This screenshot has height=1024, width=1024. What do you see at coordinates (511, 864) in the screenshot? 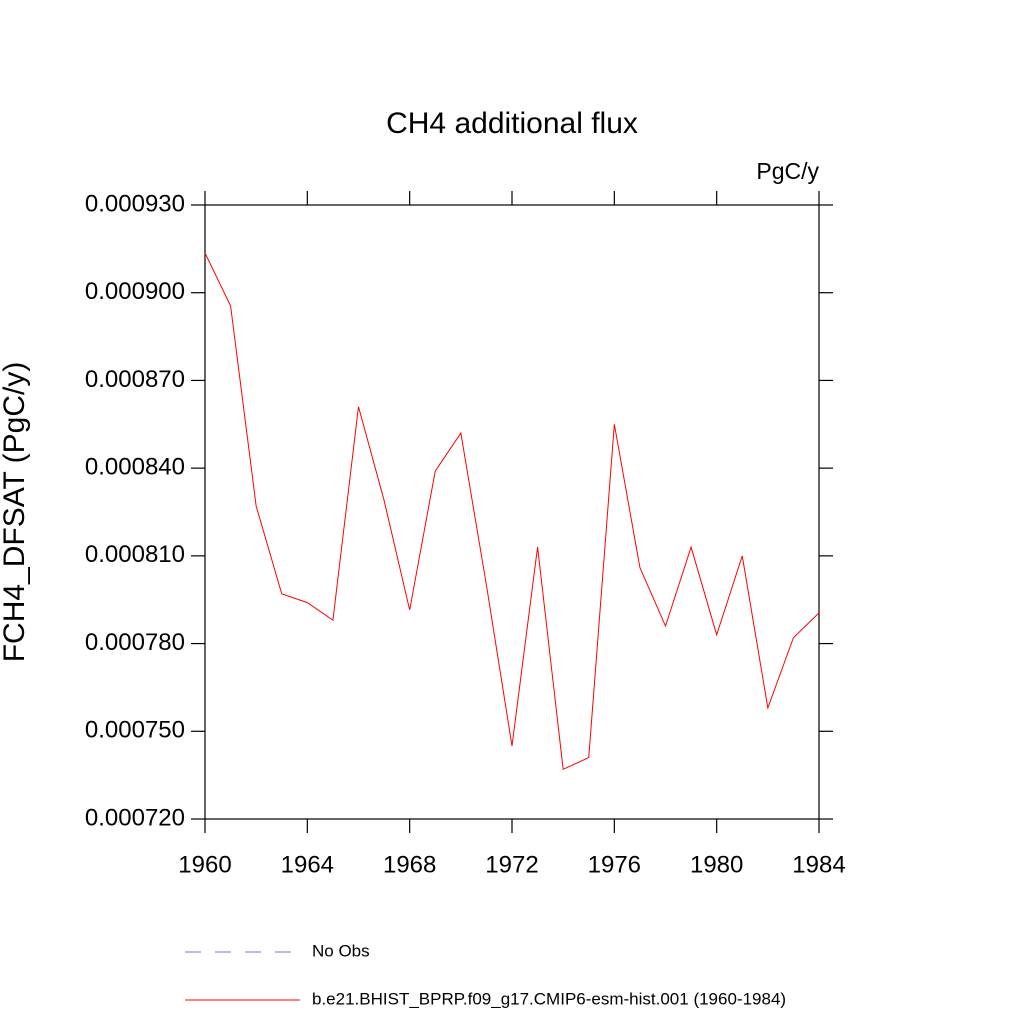
I see `x-tick-label: 1972` at bounding box center [511, 864].